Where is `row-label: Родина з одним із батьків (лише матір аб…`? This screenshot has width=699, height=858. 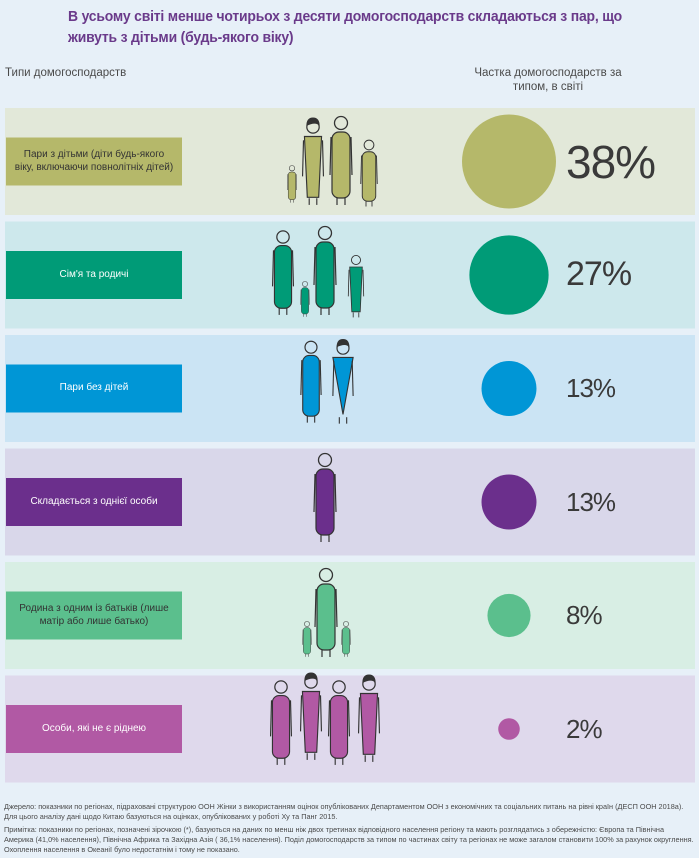
row-label: Родина з одним із батьків (лише матір аб… is located at coordinates (94, 615).